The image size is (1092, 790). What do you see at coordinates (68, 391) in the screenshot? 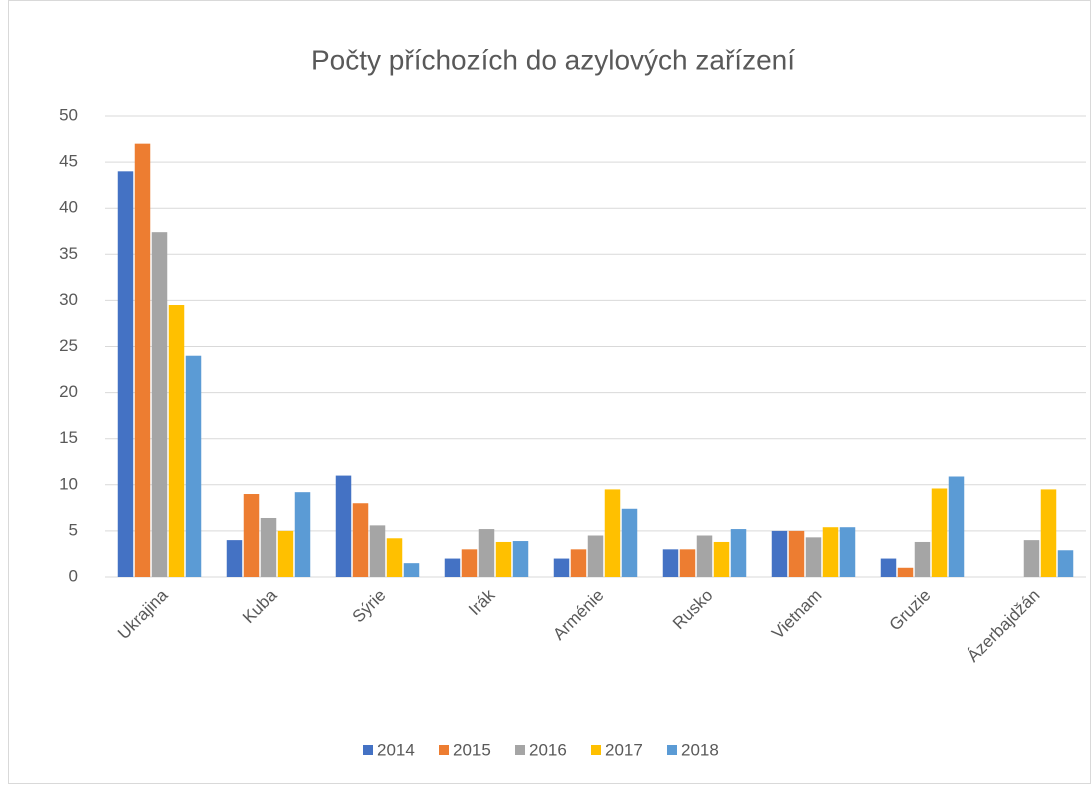
I see `y-tick-label: 20` at bounding box center [68, 391].